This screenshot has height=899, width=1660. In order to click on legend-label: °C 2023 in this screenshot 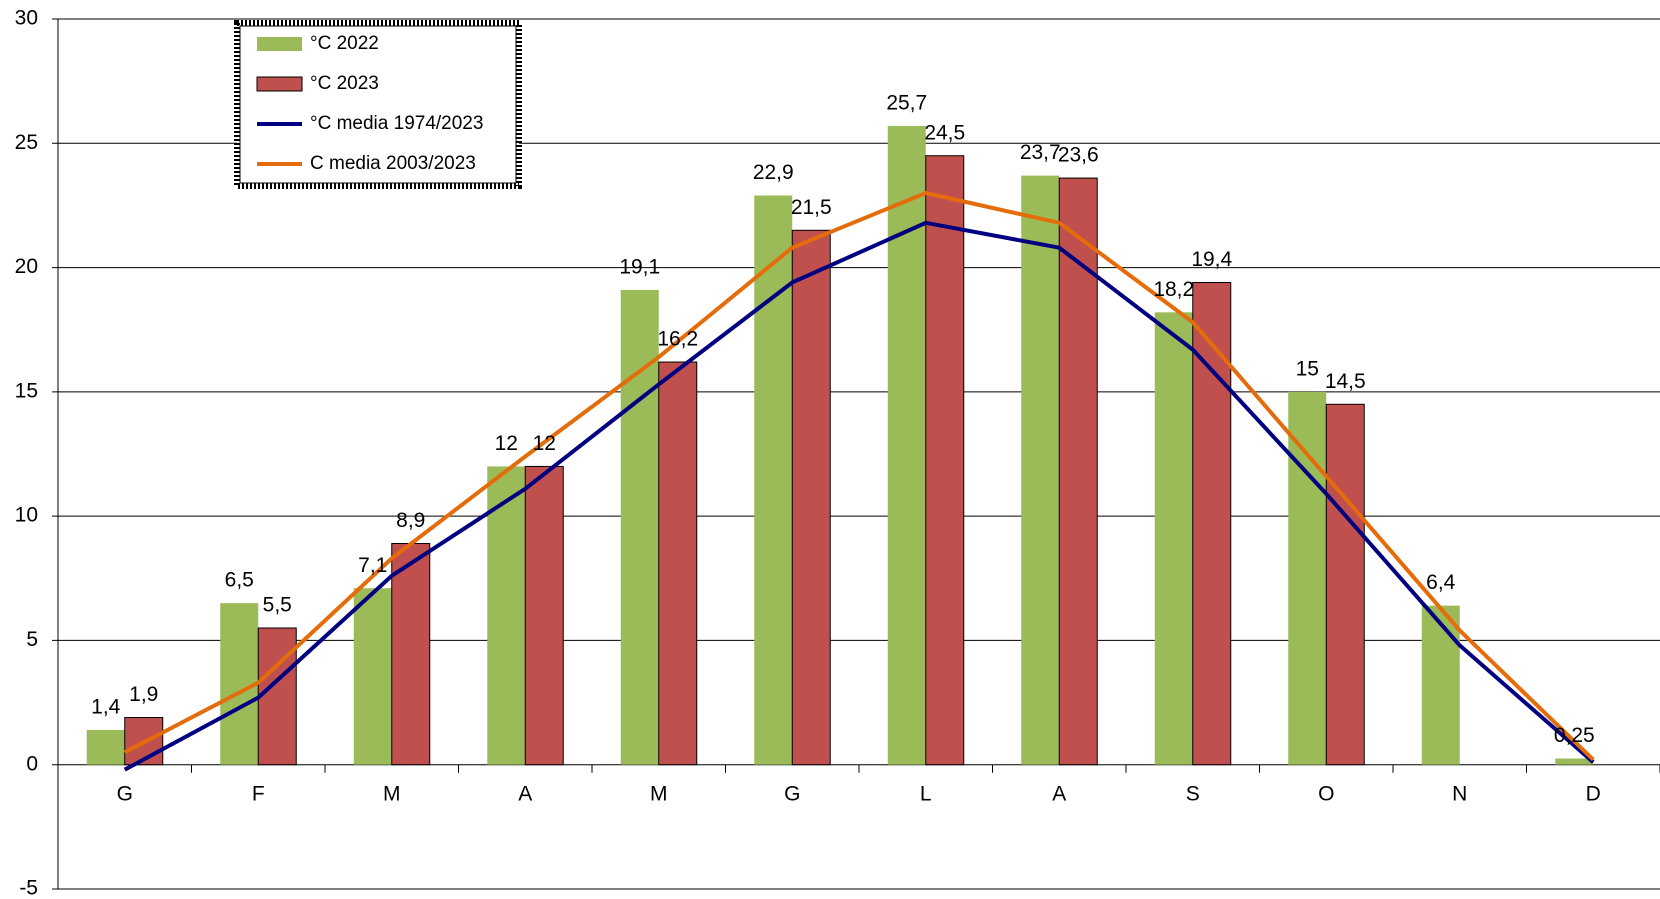, I will do `click(344, 83)`.